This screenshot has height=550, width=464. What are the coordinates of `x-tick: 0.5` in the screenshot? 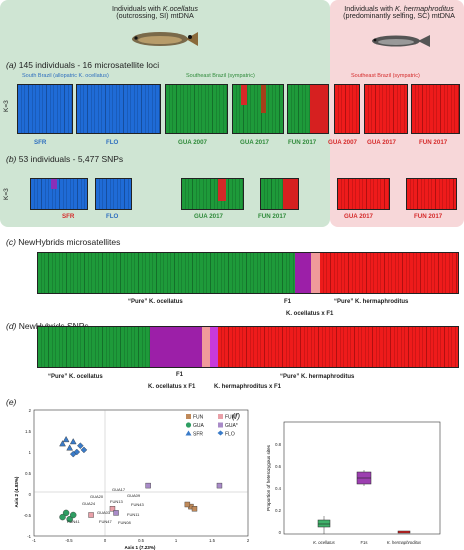 It's located at (141, 540).